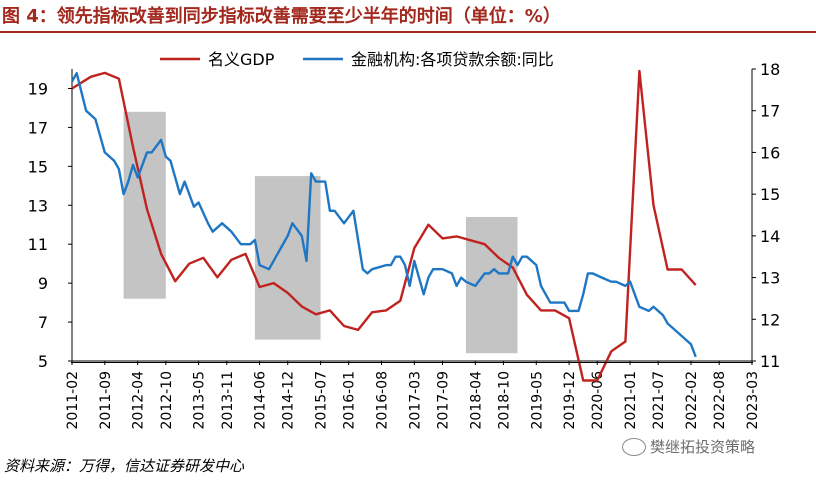 This screenshot has height=483, width=816. I want to click on right-tick-label: 16, so click(770, 152).